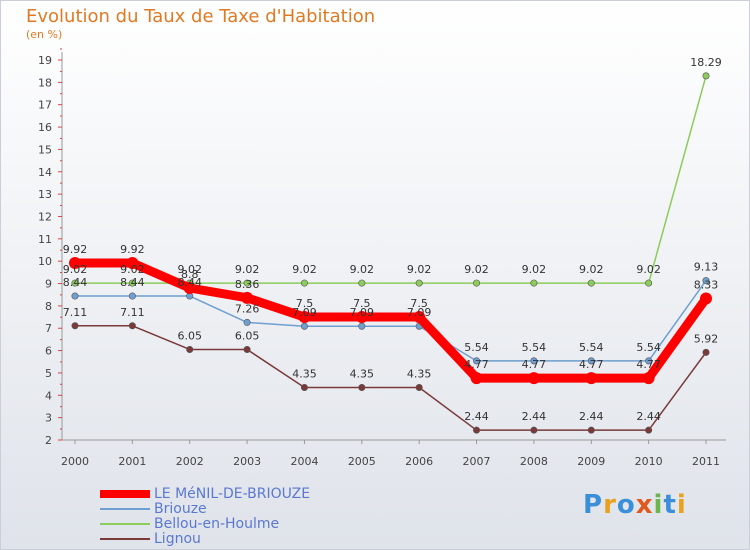  Describe the element at coordinates (626, 505) in the screenshot. I see `logo-letter: o` at that location.